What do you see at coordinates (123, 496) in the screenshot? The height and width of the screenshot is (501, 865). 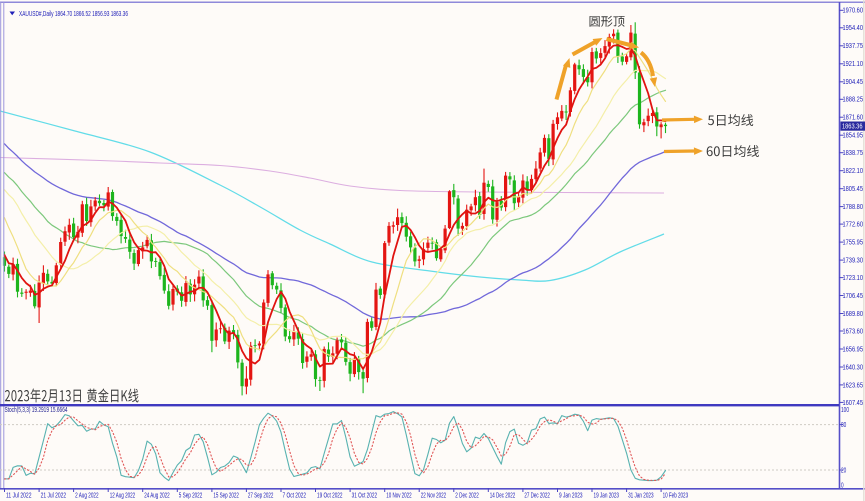 I see `svg-text: 12 Aug 2022` at bounding box center [123, 496].